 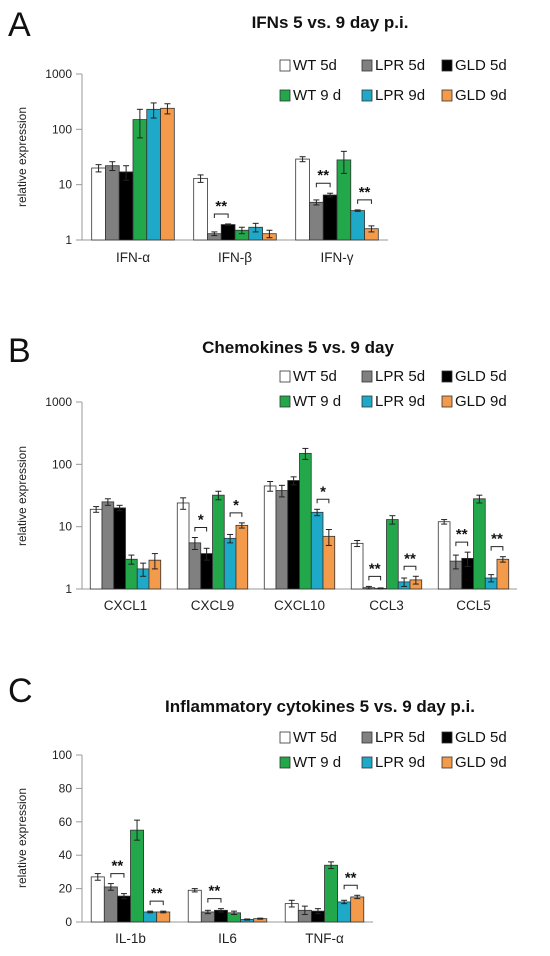 What do you see at coordinates (133, 257) in the screenshot?
I see `x-tick-label: IFN-α` at bounding box center [133, 257].